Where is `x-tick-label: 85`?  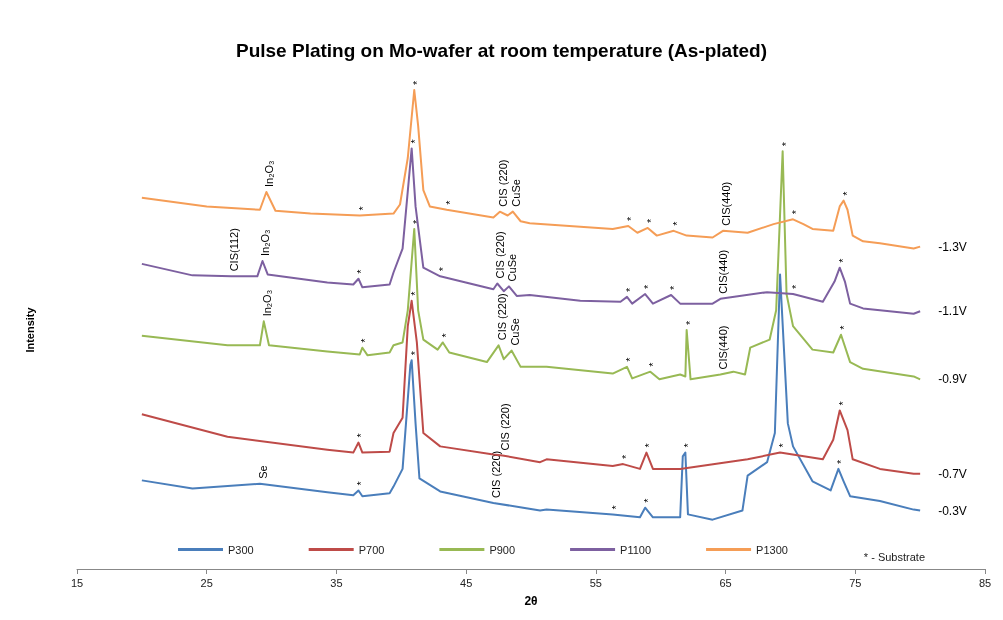 x-tick-label: 85 is located at coordinates (985, 582).